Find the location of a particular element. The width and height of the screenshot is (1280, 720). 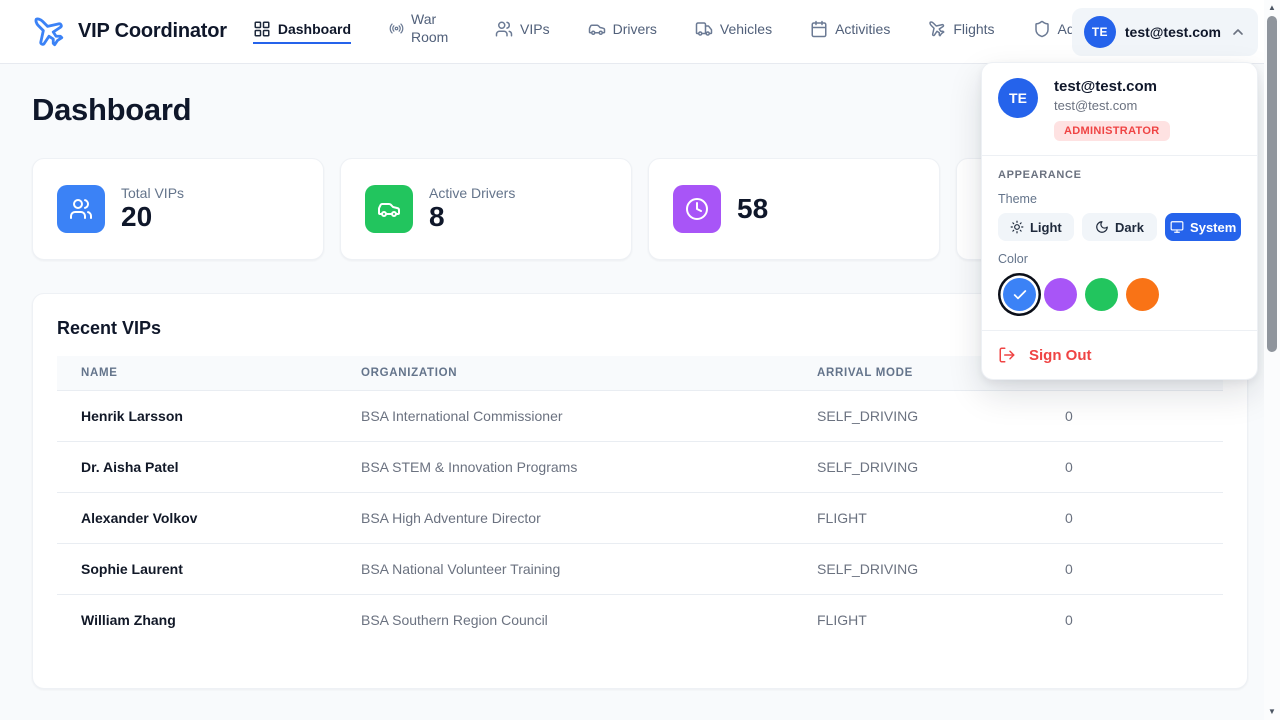

col-header-name: NAME is located at coordinates (197, 373).